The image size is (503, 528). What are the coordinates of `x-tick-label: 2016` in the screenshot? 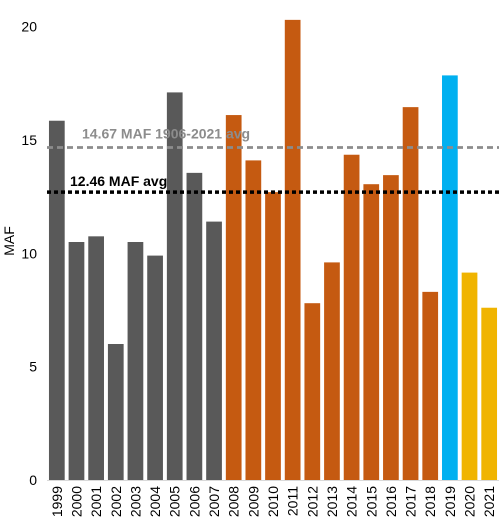 It's located at (391, 501).